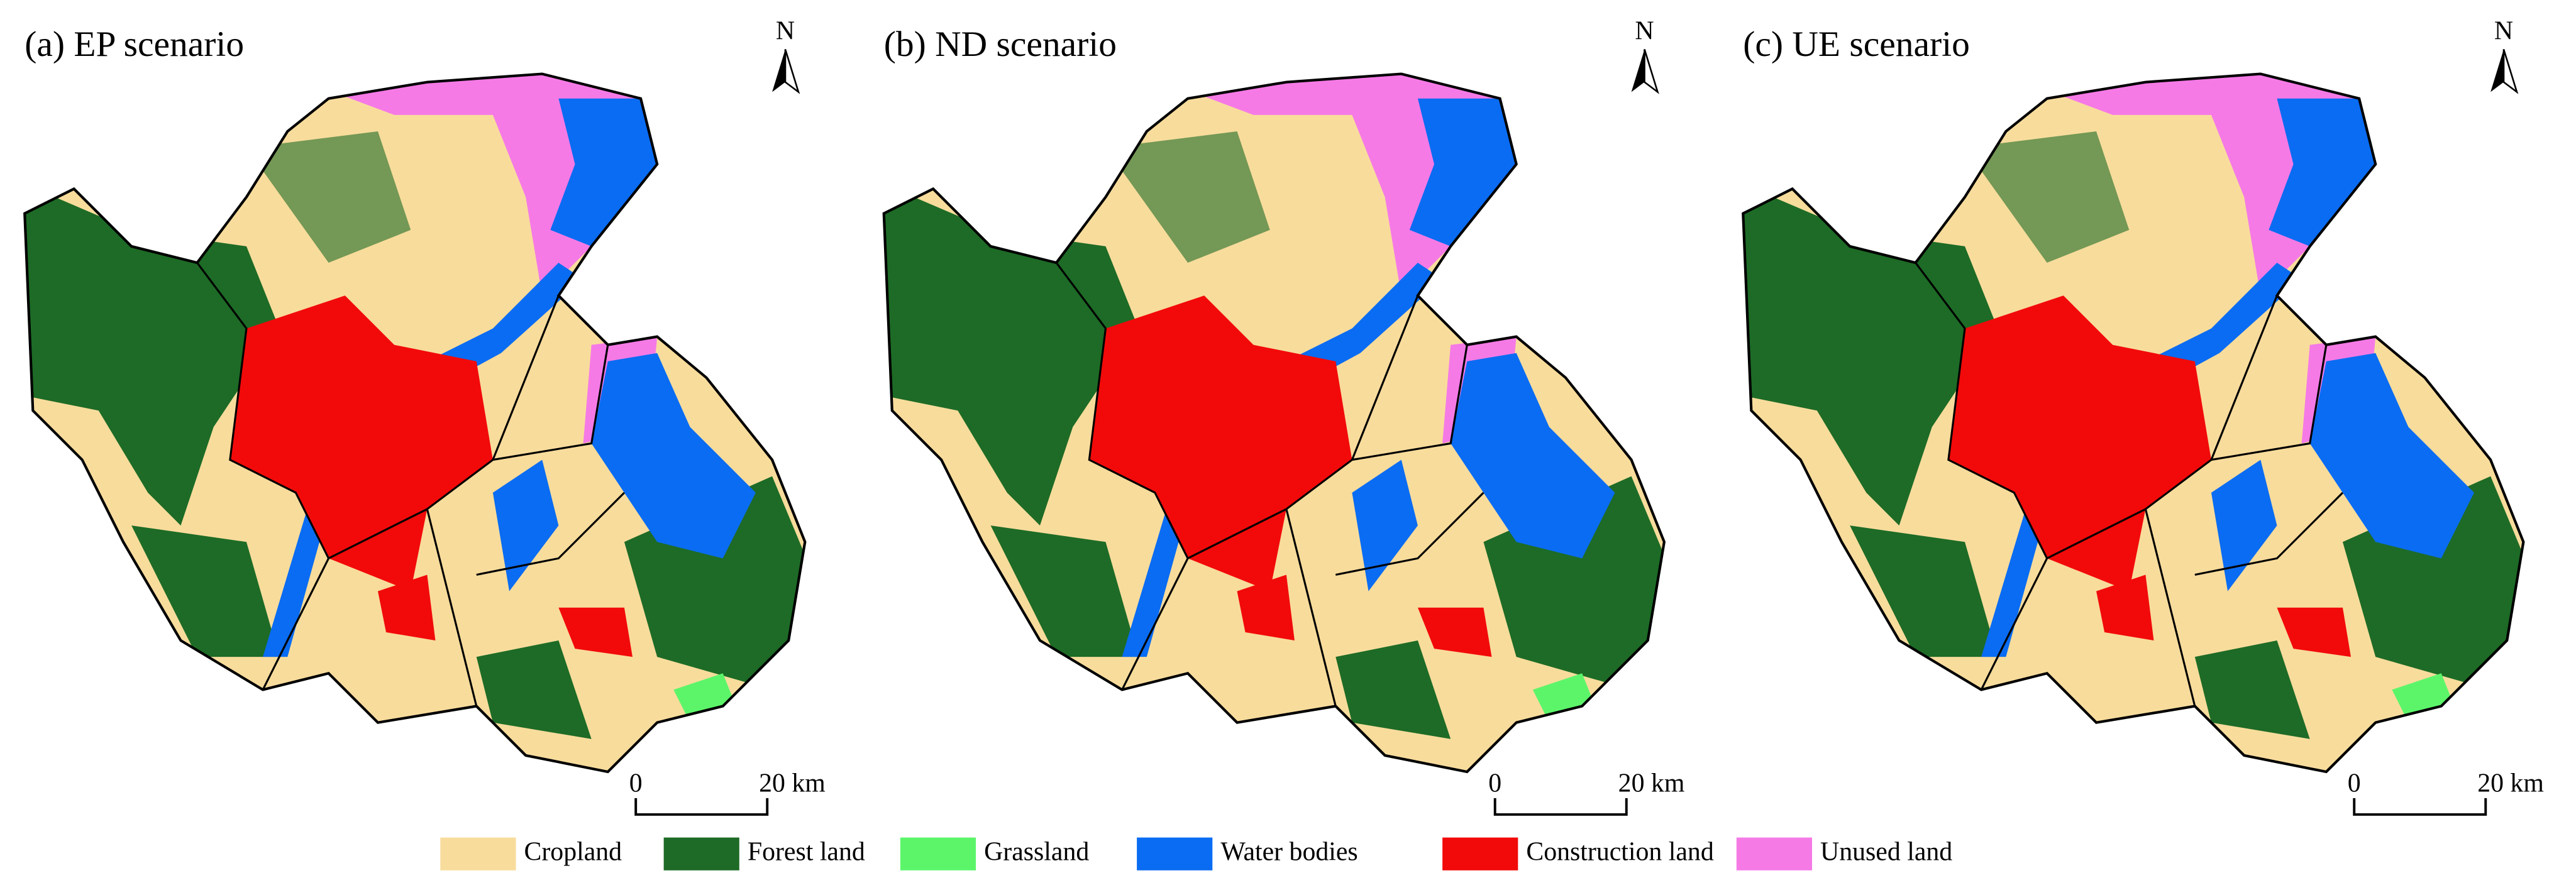 This screenshot has width=2576, height=895. Describe the element at coordinates (1619, 852) in the screenshot. I see `legend-label: Construction land` at that location.